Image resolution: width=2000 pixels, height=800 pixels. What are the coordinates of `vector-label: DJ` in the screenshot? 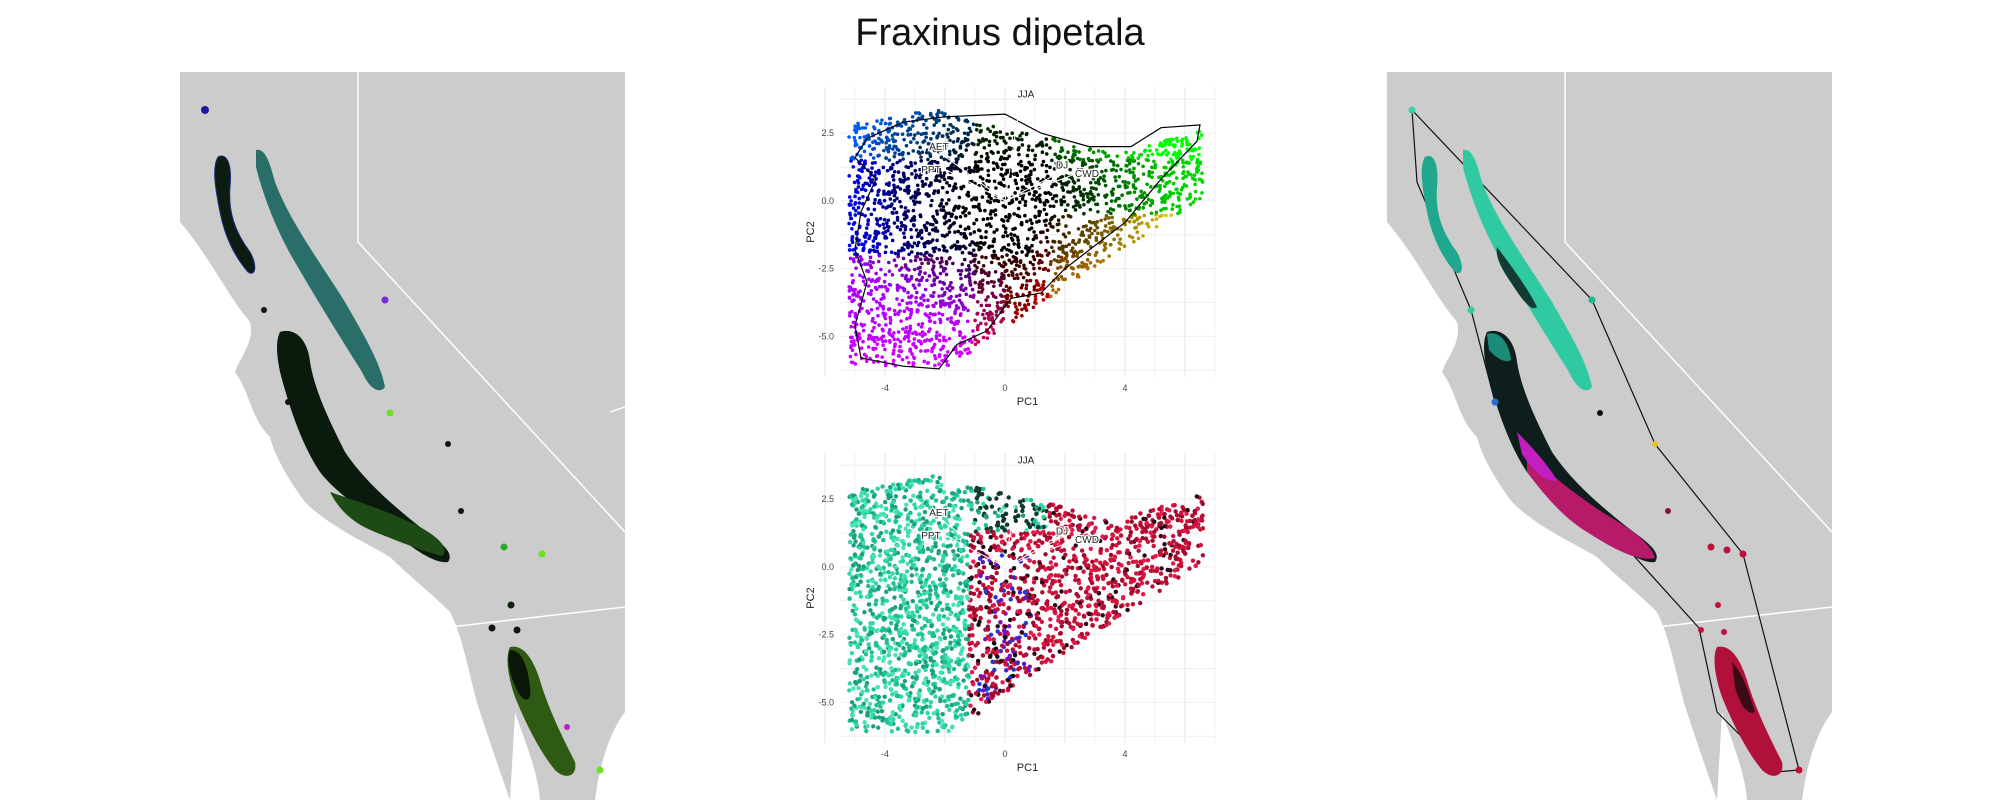 It's located at (1062, 165).